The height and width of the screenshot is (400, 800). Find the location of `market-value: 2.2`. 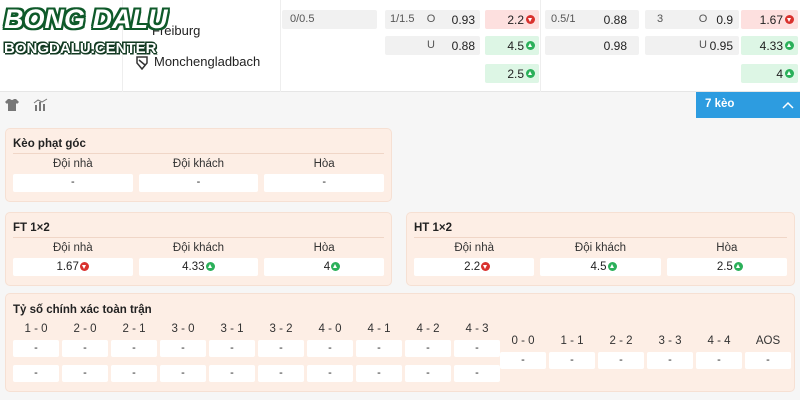

market-value: 2.2 is located at coordinates (472, 267).